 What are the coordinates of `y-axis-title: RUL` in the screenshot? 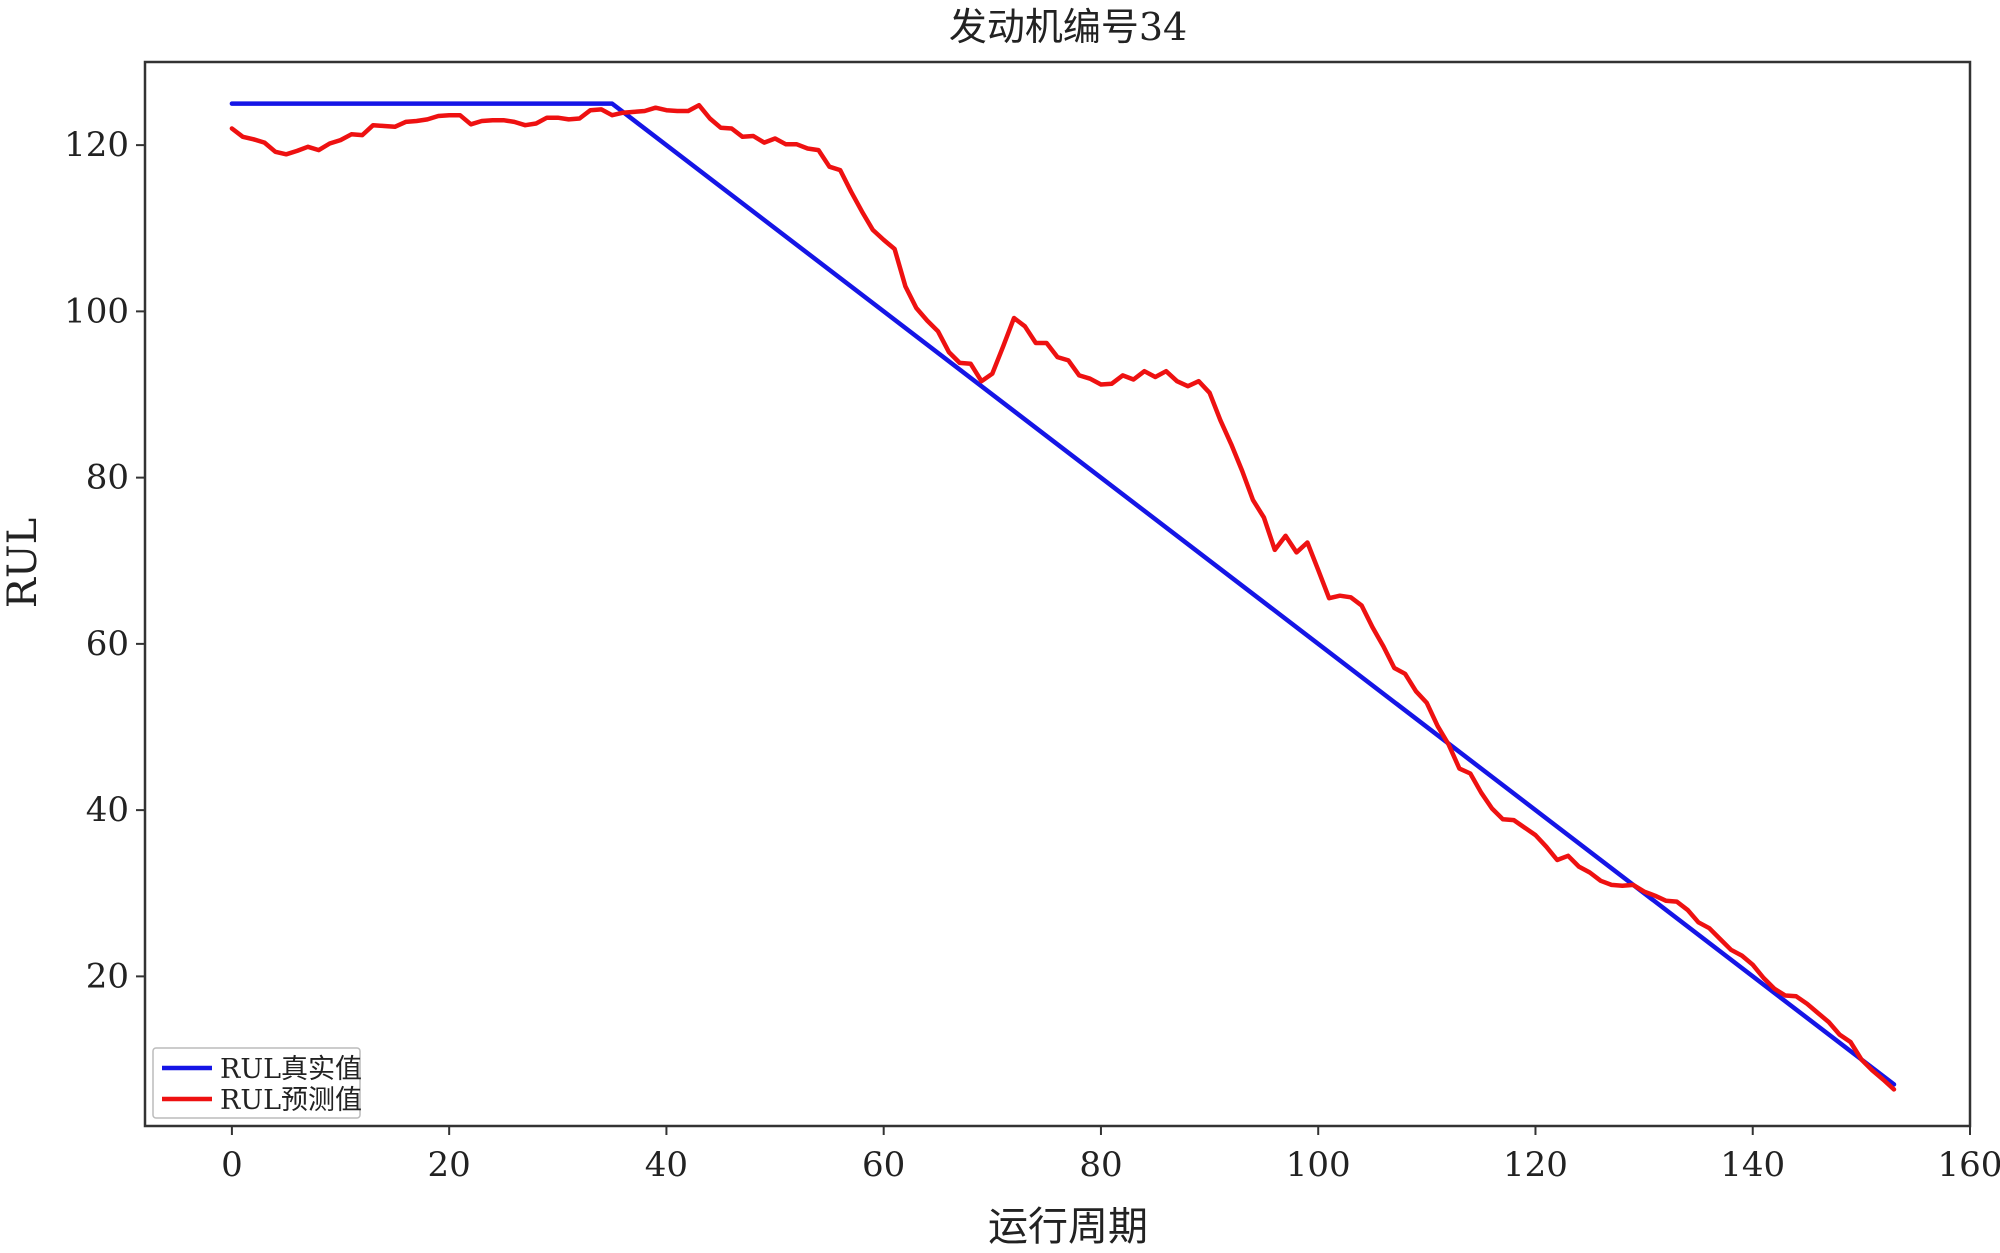 It's located at (23, 563).